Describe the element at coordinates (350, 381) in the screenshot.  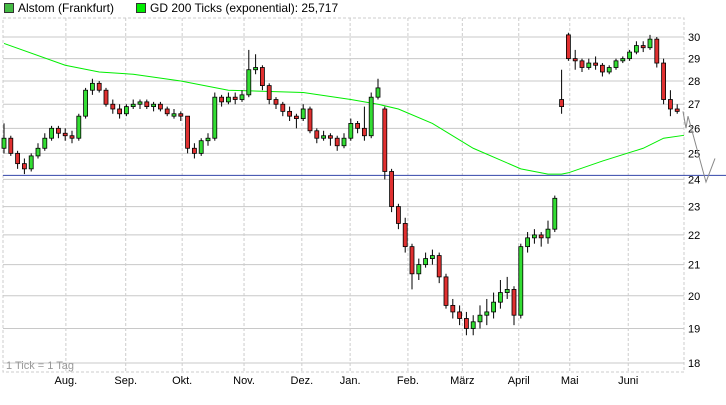
I see `x-tick-label: Jan.` at that location.